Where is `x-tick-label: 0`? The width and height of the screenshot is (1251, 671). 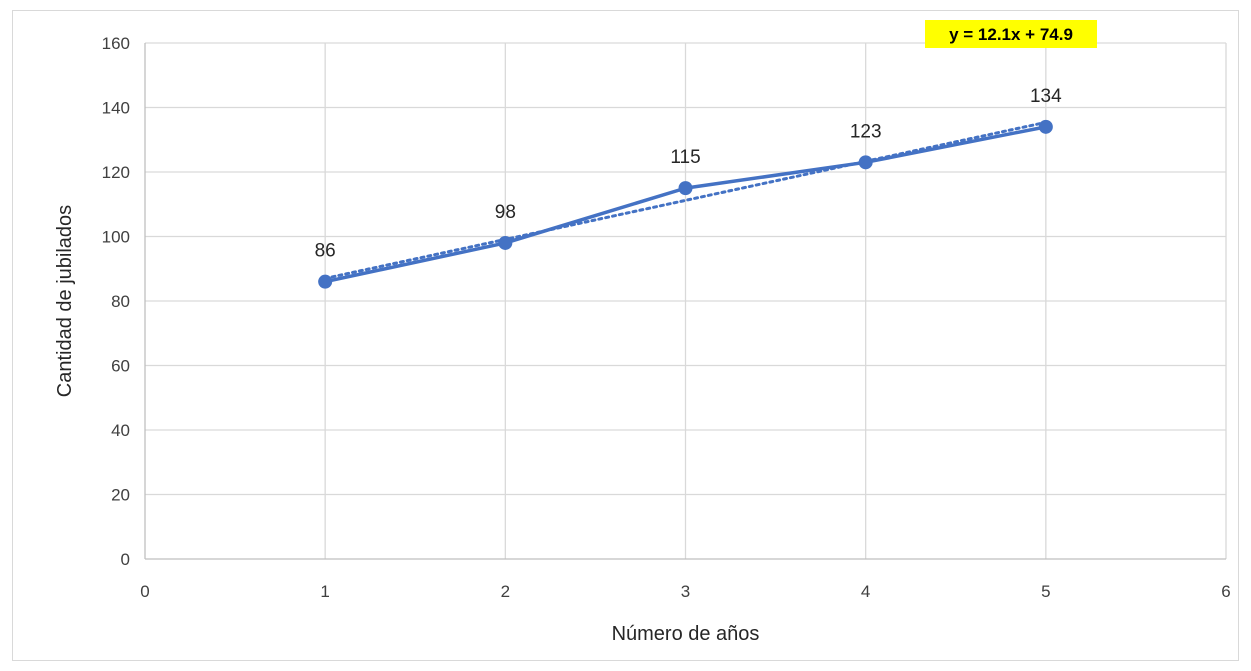 x-tick-label: 0 is located at coordinates (144, 591).